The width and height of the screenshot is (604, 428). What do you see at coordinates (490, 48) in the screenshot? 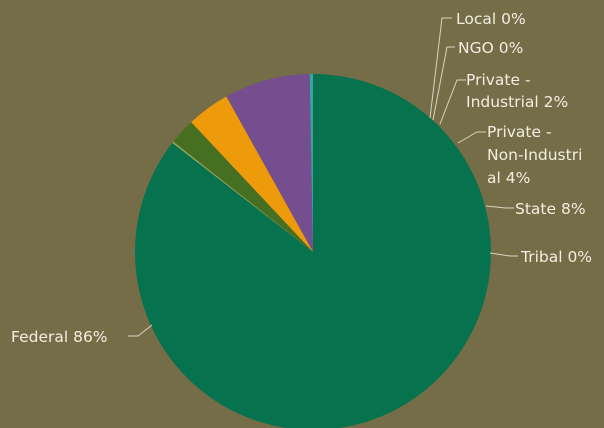
I see `label-ngo: NGO 0%` at bounding box center [490, 48].